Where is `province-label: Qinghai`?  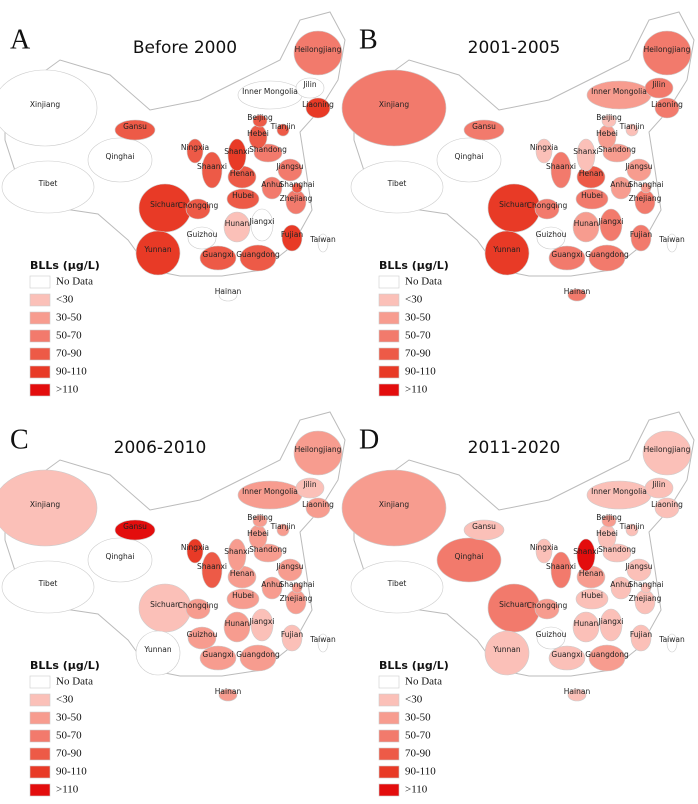
province-label: Qinghai is located at coordinates (120, 156).